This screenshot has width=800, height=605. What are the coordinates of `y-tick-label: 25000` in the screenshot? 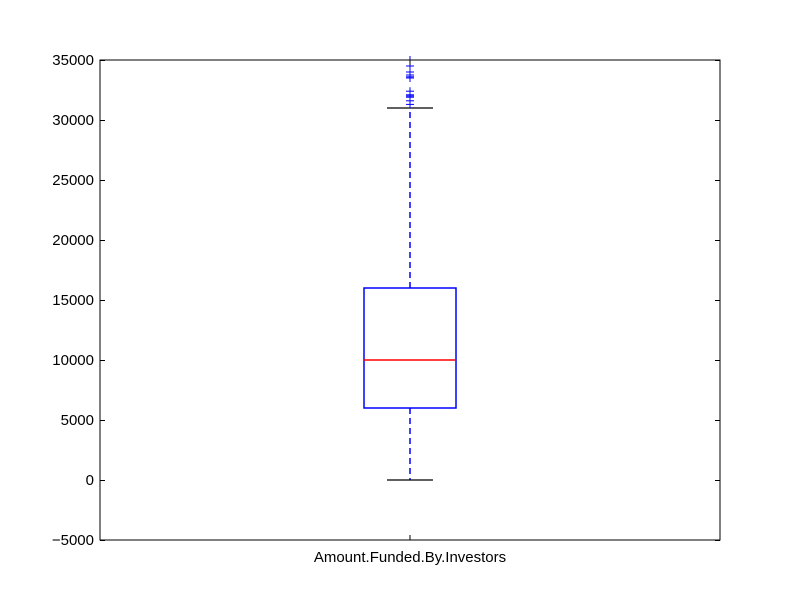 It's located at (73, 180).